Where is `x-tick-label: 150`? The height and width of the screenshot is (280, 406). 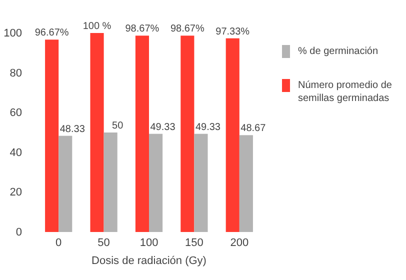
x-tick-label: 150 is located at coordinates (194, 242).